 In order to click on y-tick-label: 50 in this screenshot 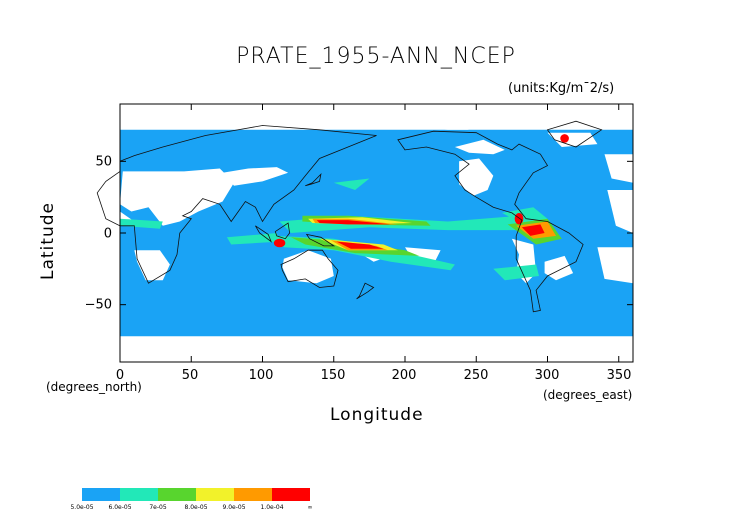, I will do `click(103, 162)`.